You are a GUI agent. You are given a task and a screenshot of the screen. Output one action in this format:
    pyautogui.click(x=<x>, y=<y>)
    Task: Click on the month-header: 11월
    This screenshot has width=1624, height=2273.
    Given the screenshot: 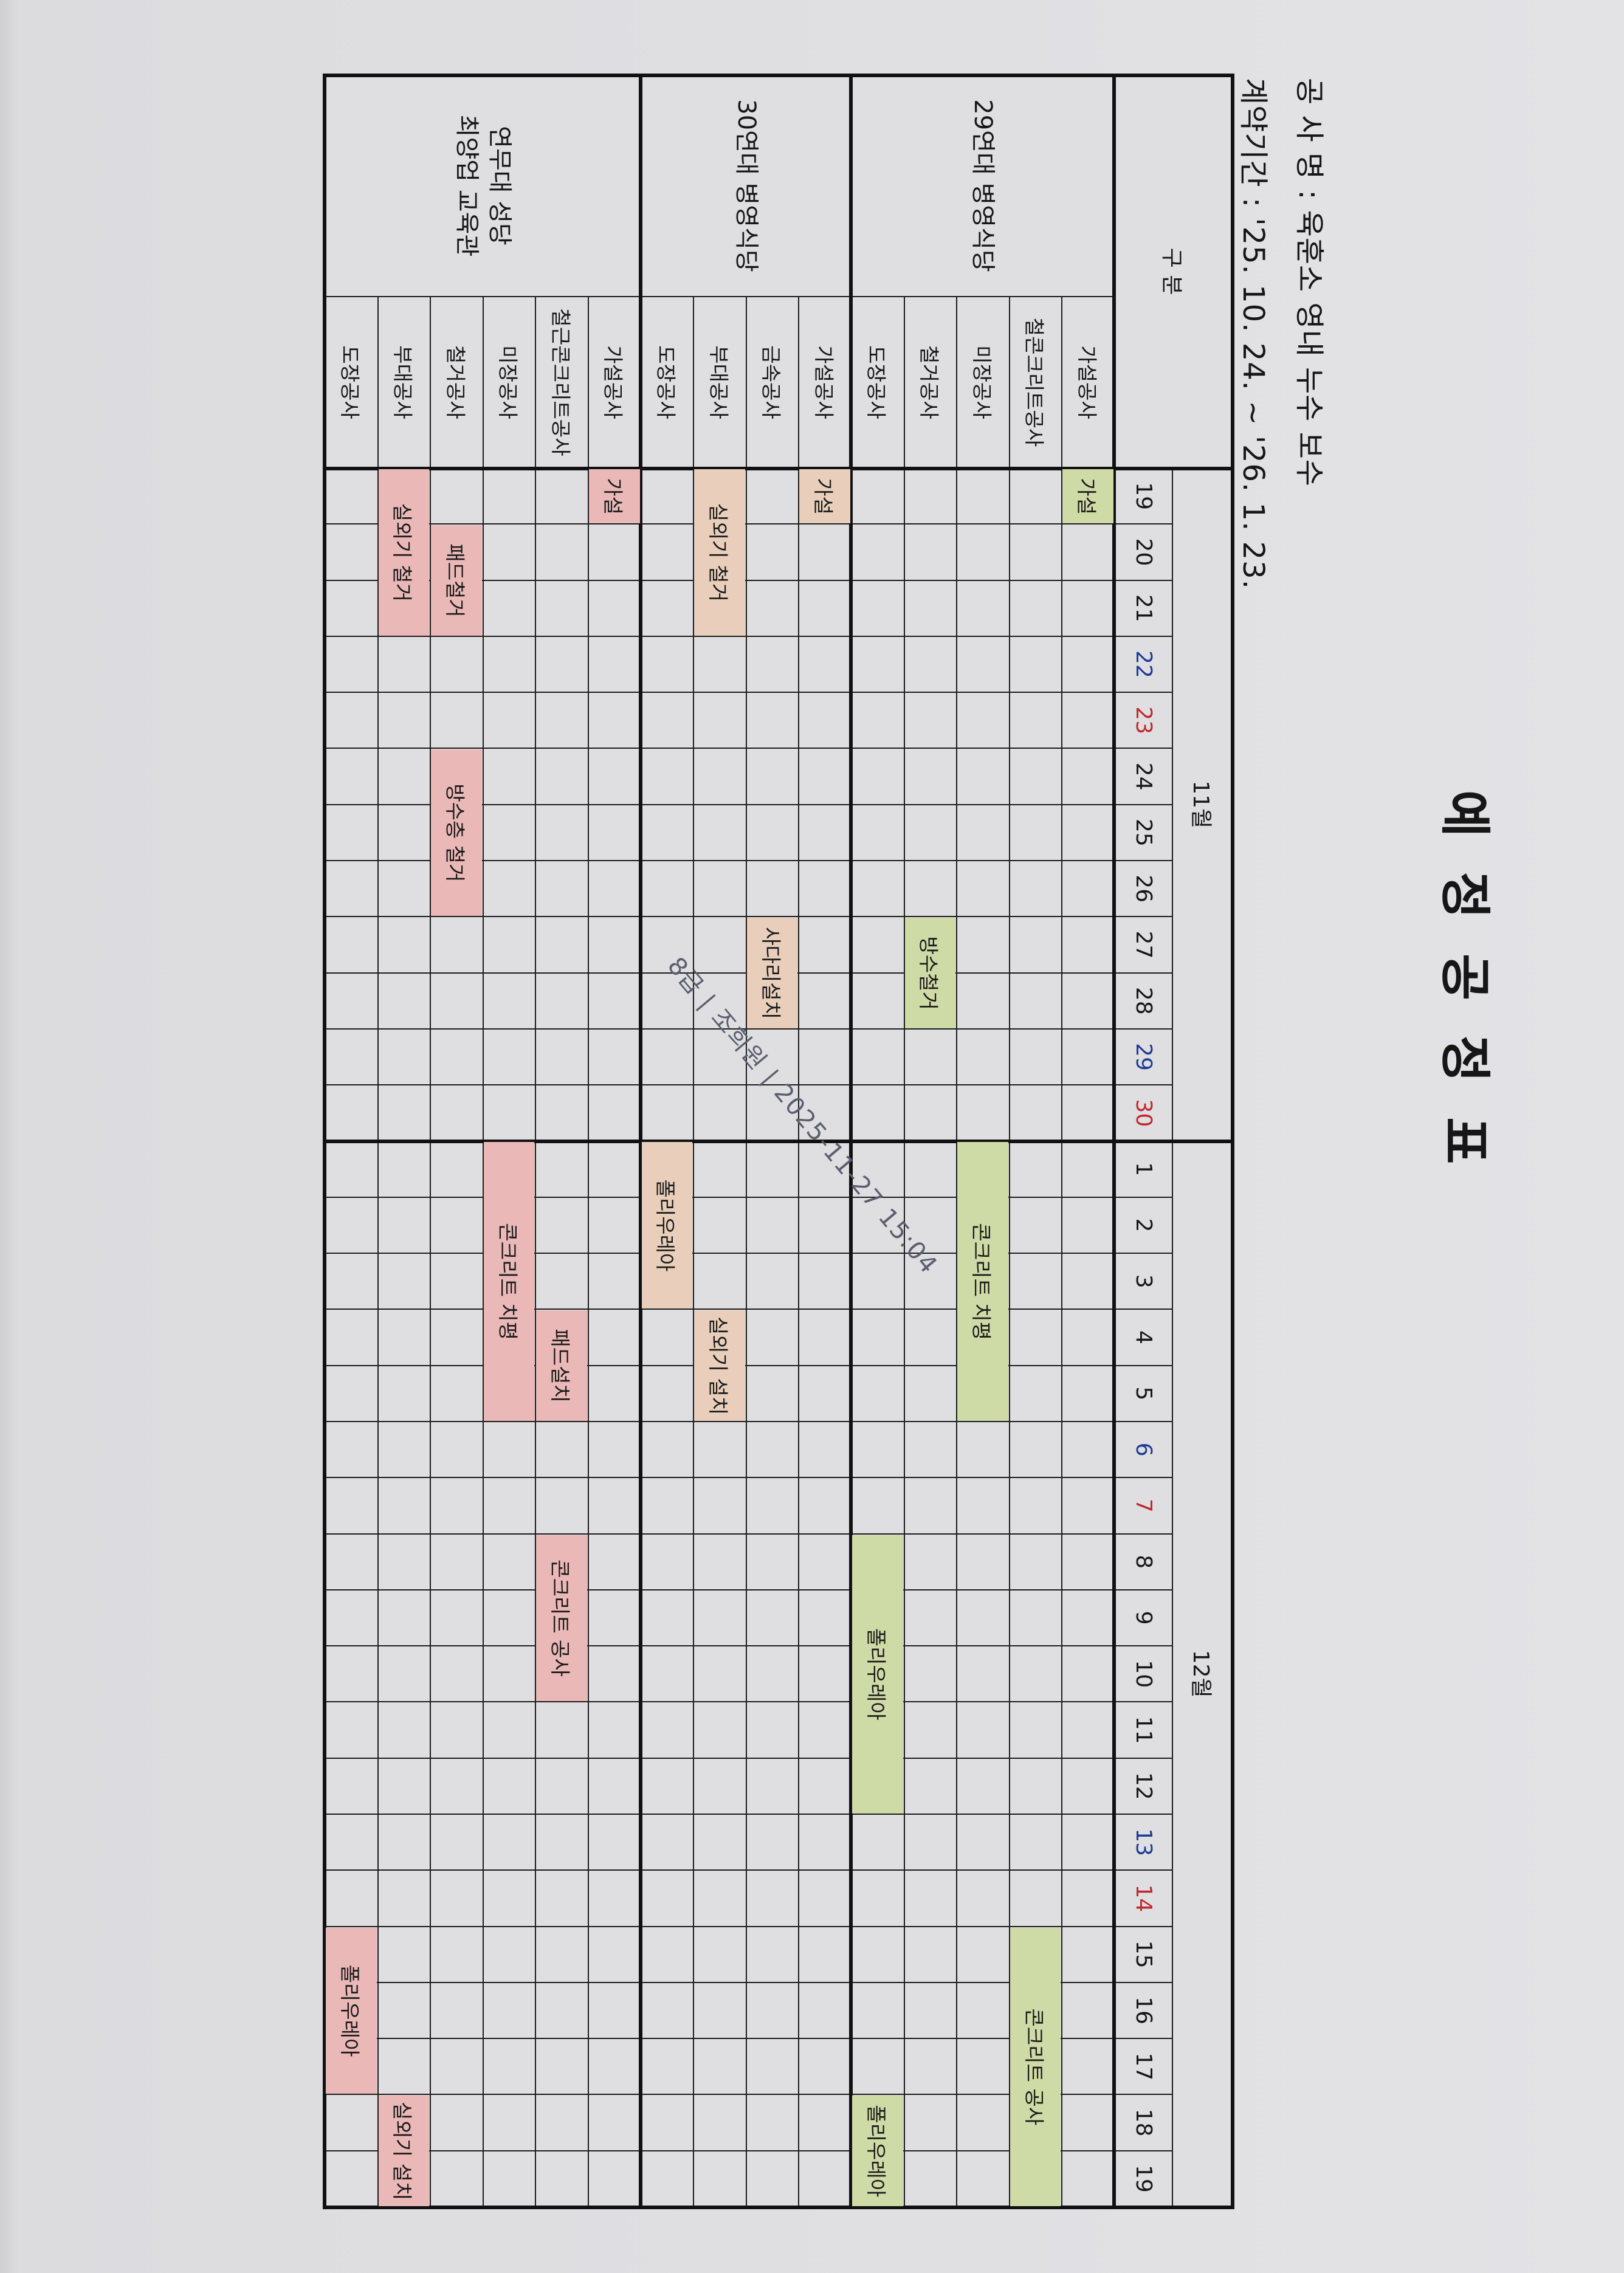 What is the action you would take?
    pyautogui.click(x=1202, y=805)
    